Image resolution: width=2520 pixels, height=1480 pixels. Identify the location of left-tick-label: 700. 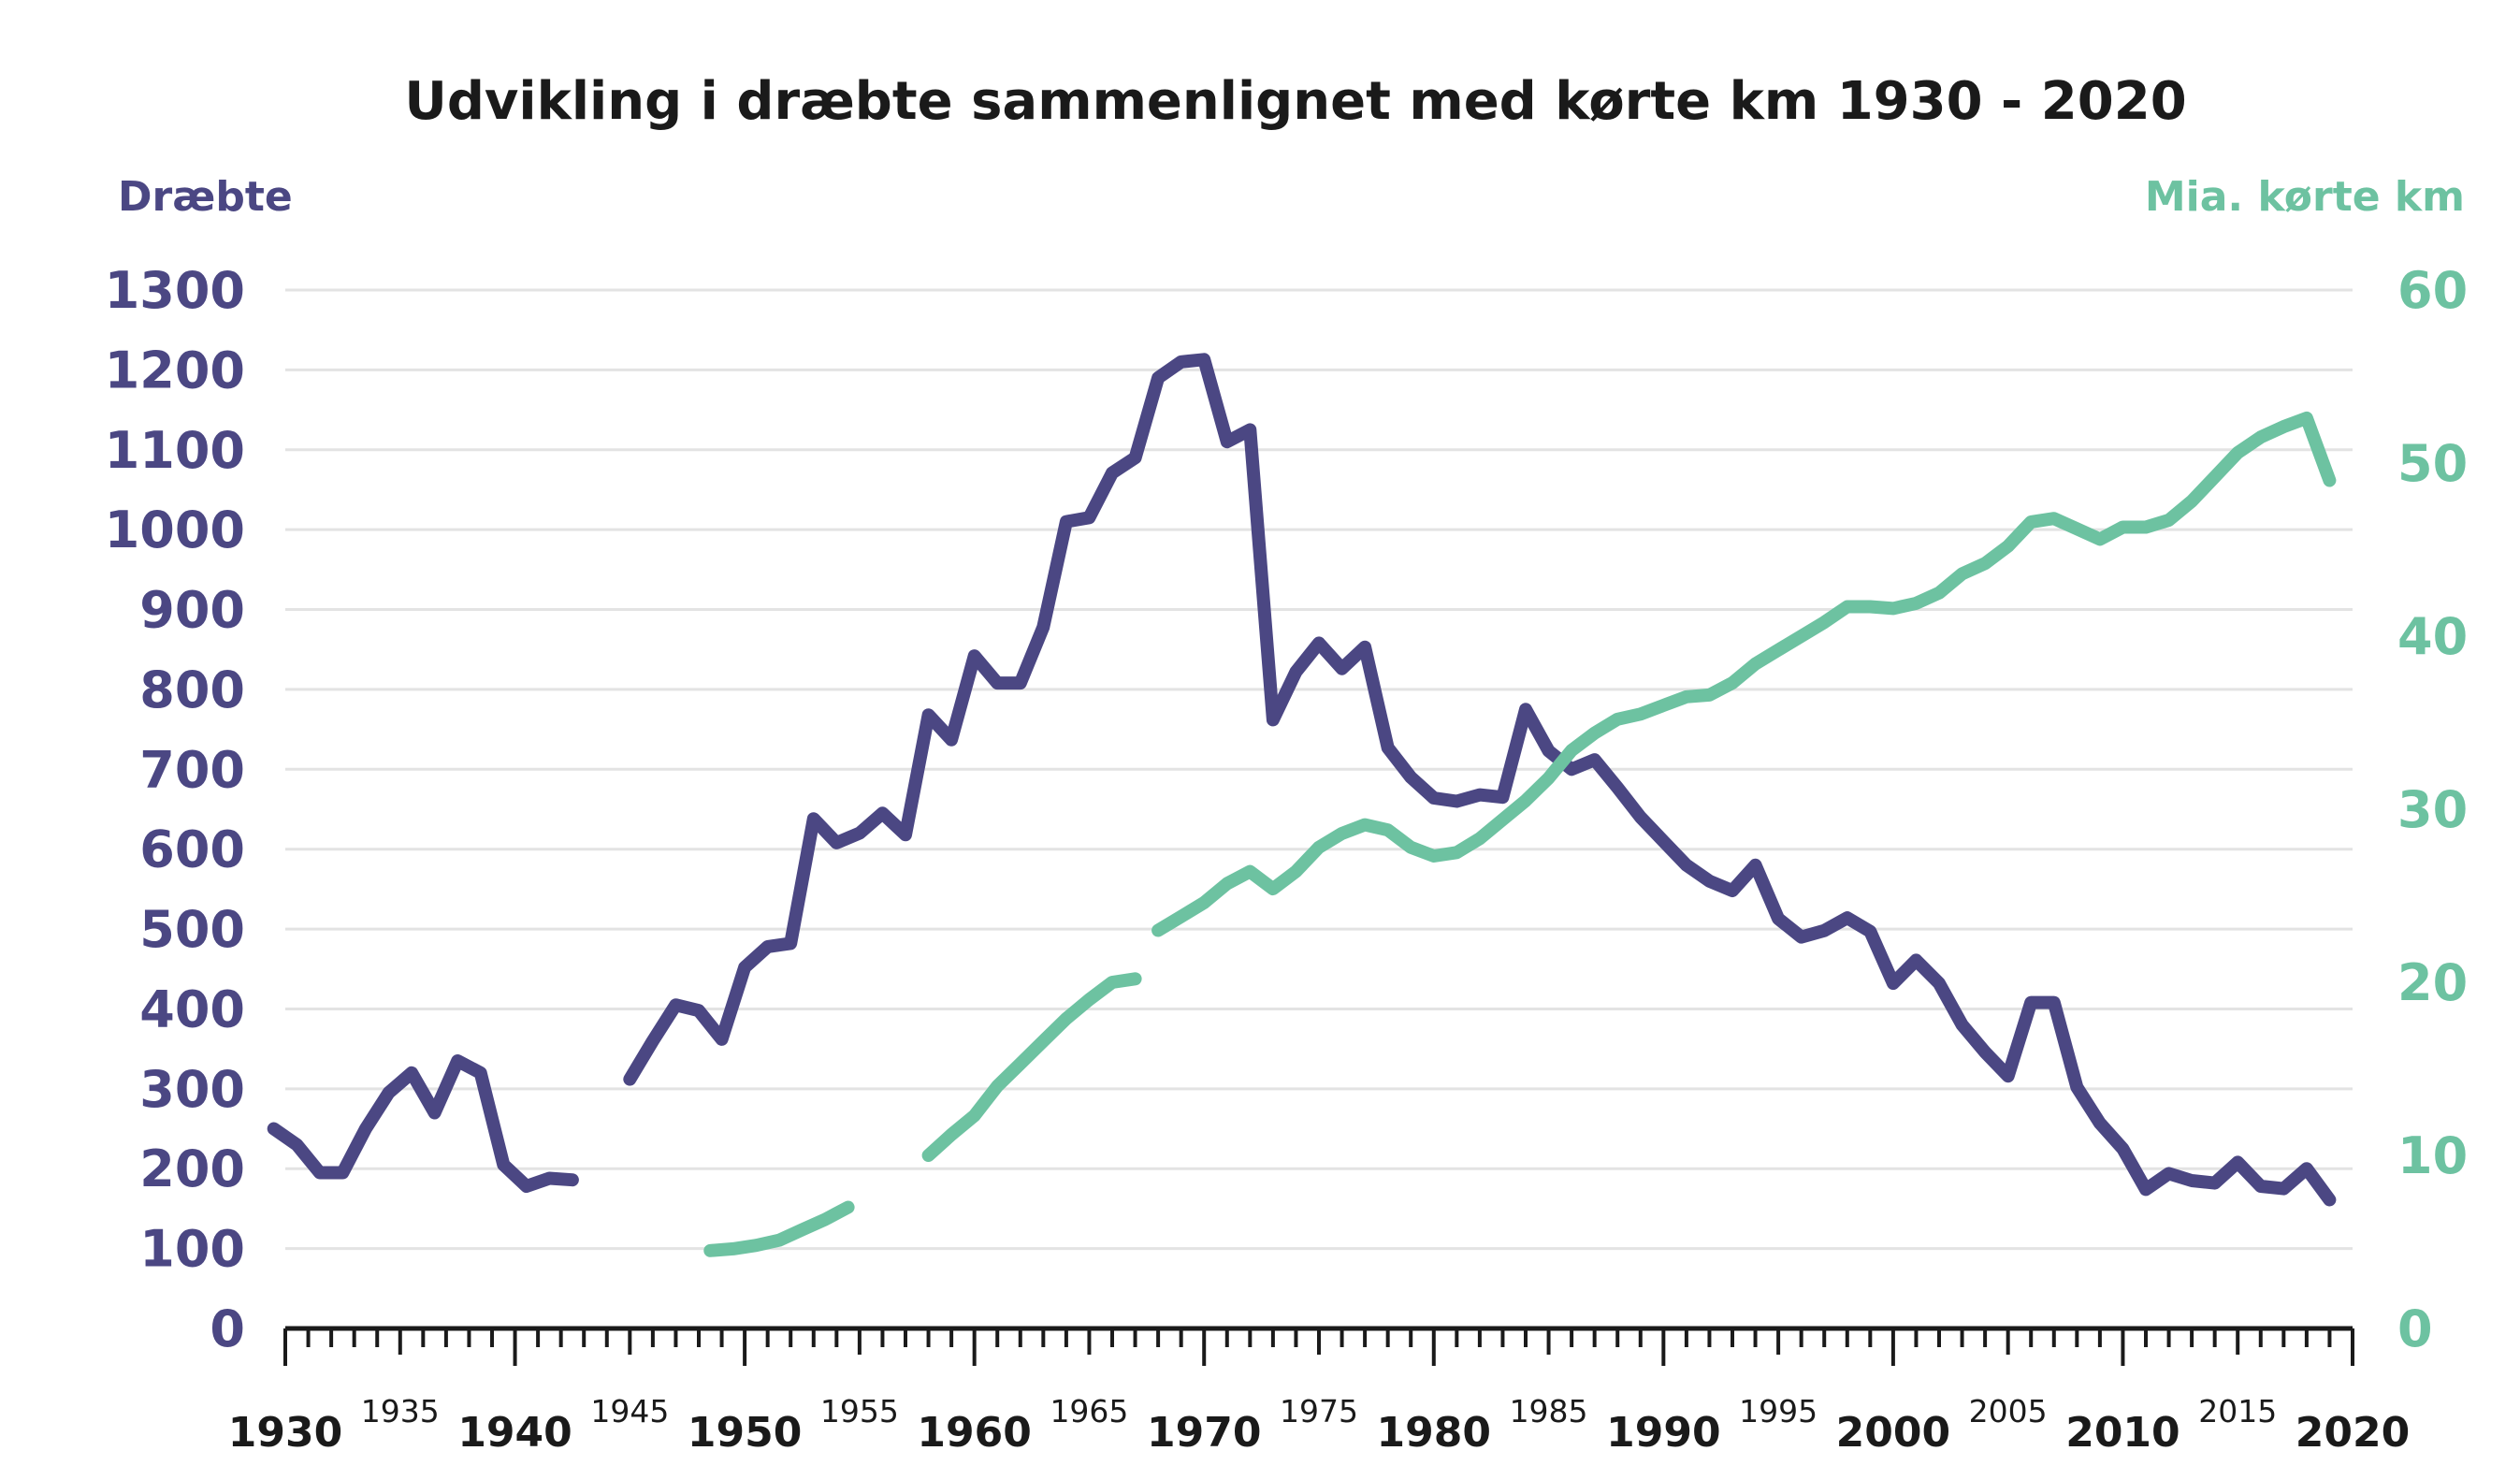
(192, 770).